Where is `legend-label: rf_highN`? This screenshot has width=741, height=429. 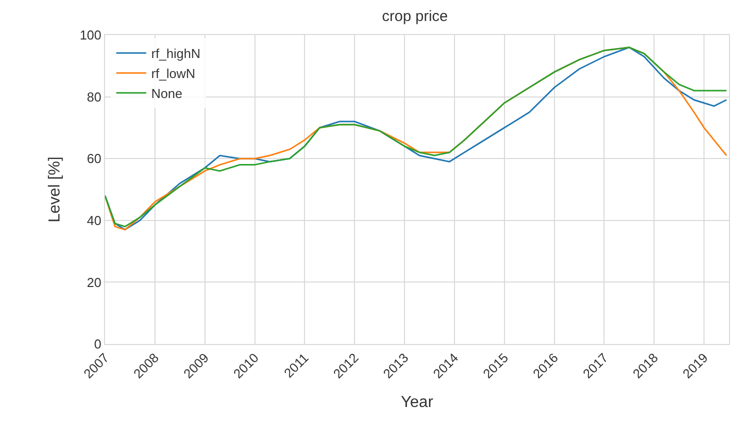
legend-label: rf_highN is located at coordinates (175, 54).